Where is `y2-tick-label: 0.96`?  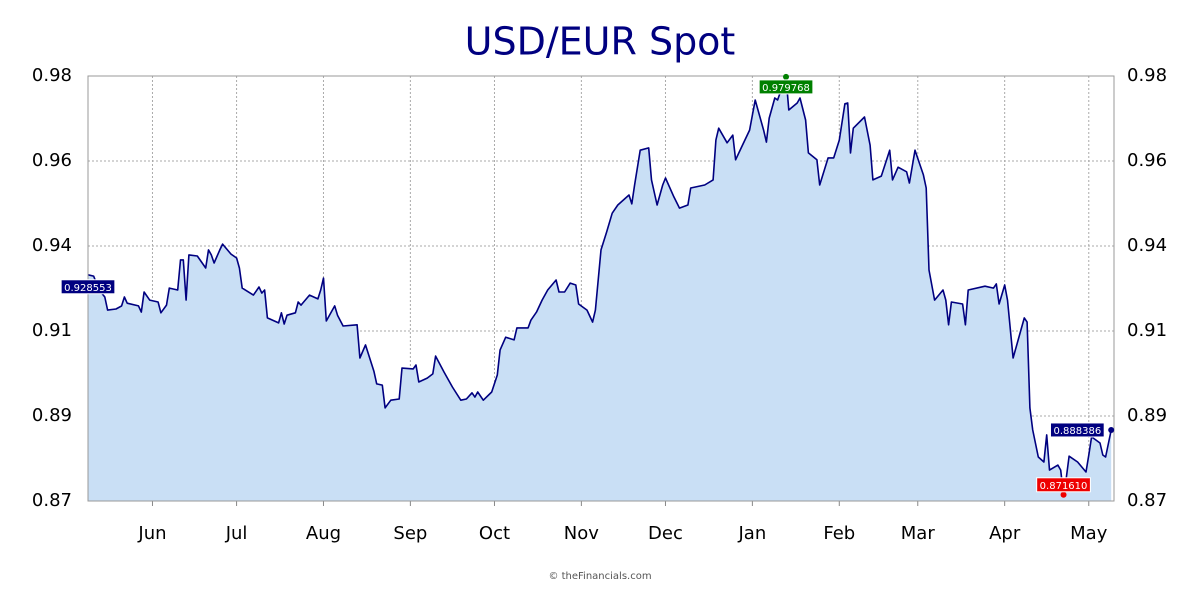 y2-tick-label: 0.96 is located at coordinates (1147, 160).